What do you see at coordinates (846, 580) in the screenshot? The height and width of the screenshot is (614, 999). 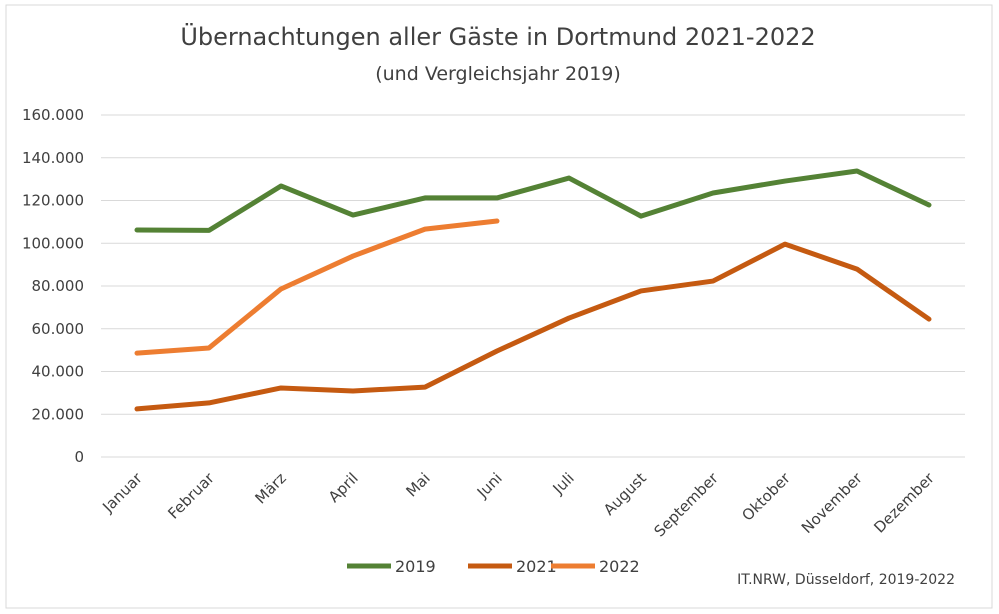 I see `source-note: IT.NRW, Düsseldorf, 2019-2022` at bounding box center [846, 580].